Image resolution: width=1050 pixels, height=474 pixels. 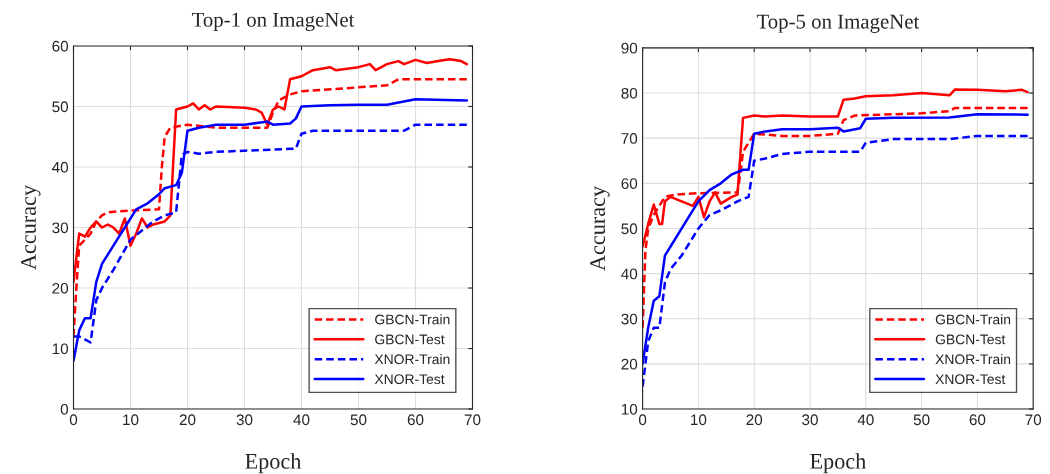 What do you see at coordinates (629, 48) in the screenshot?
I see `y-tick-label: 90` at bounding box center [629, 48].